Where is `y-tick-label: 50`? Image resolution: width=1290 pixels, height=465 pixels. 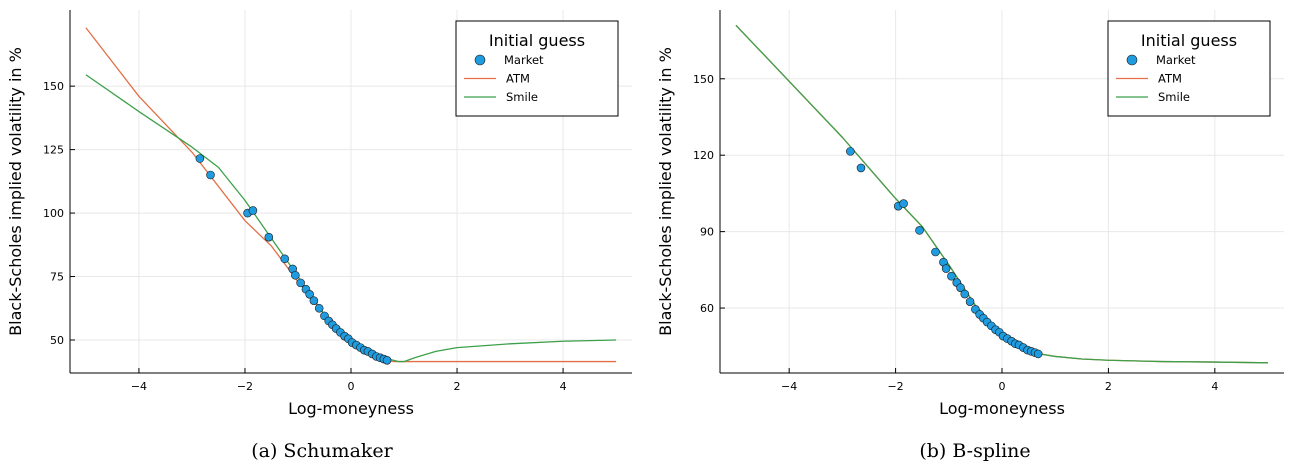
y-tick-label: 50 is located at coordinates (57, 340).